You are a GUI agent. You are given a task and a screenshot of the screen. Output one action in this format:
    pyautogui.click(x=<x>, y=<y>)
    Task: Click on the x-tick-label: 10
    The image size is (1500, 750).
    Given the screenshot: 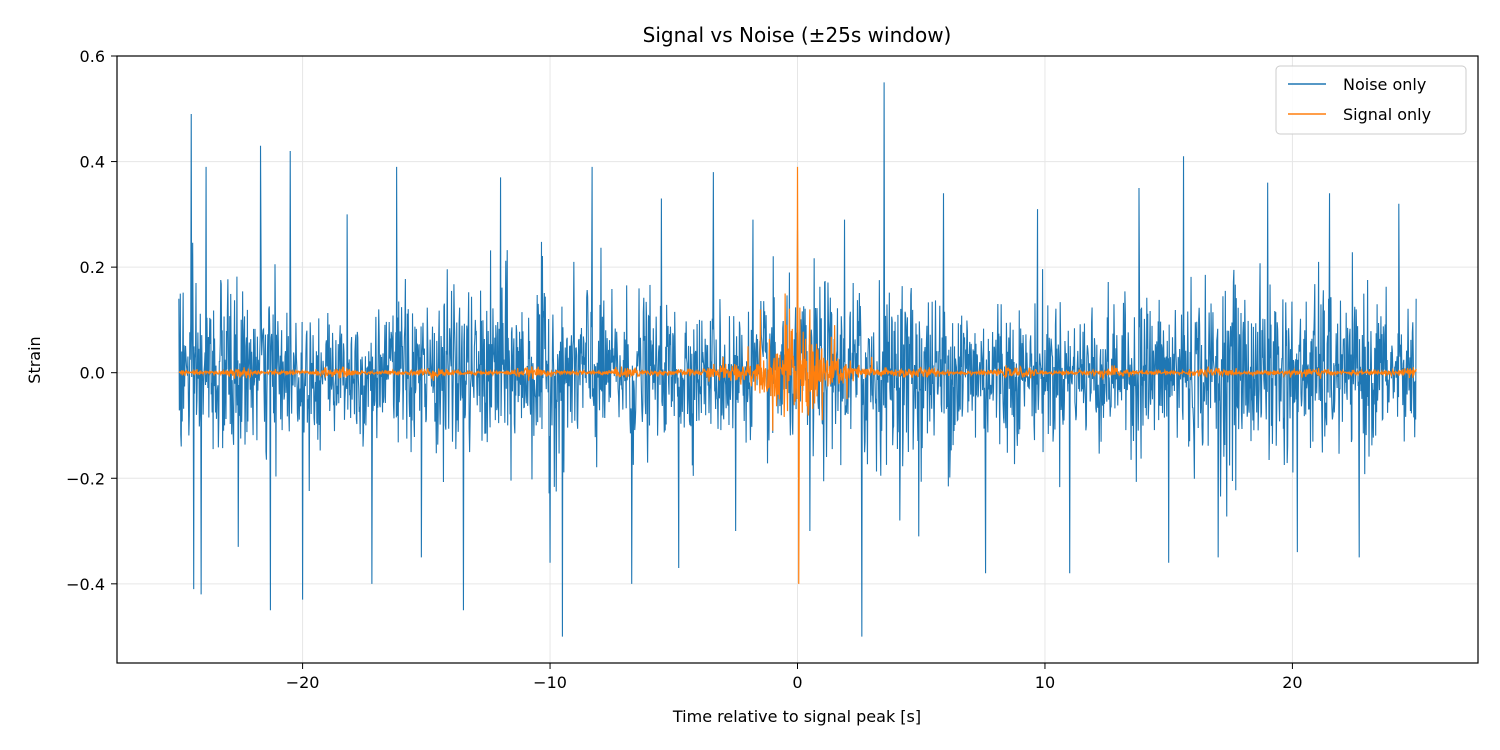 What is the action you would take?
    pyautogui.click(x=1045, y=682)
    